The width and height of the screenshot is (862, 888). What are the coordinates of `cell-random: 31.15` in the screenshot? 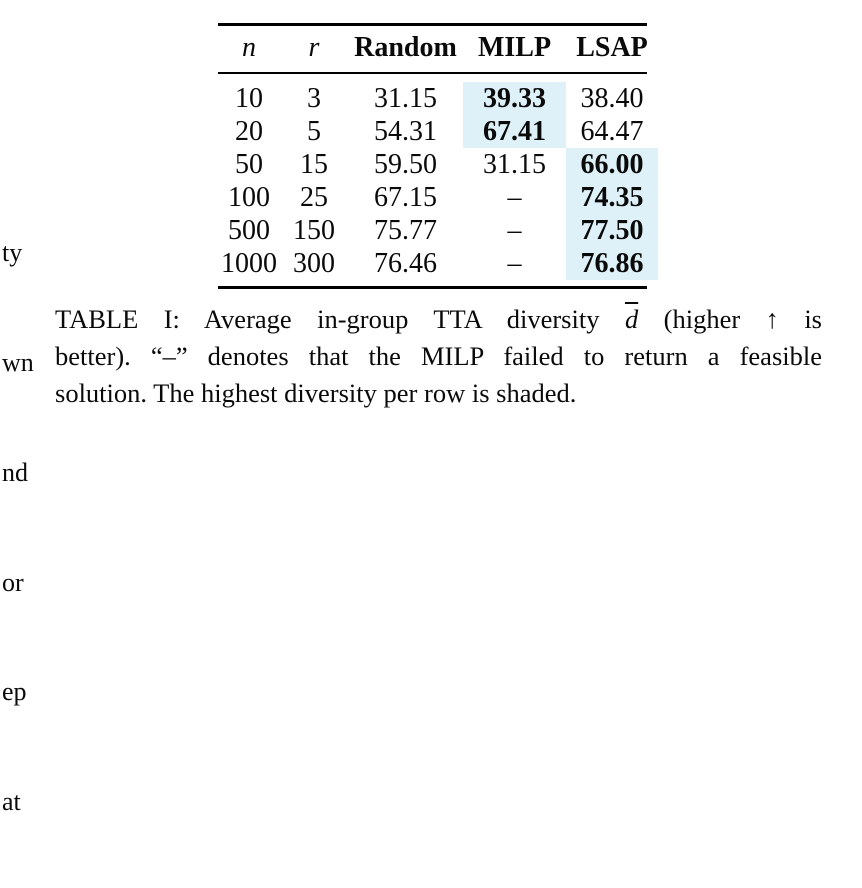 It's located at (405, 98).